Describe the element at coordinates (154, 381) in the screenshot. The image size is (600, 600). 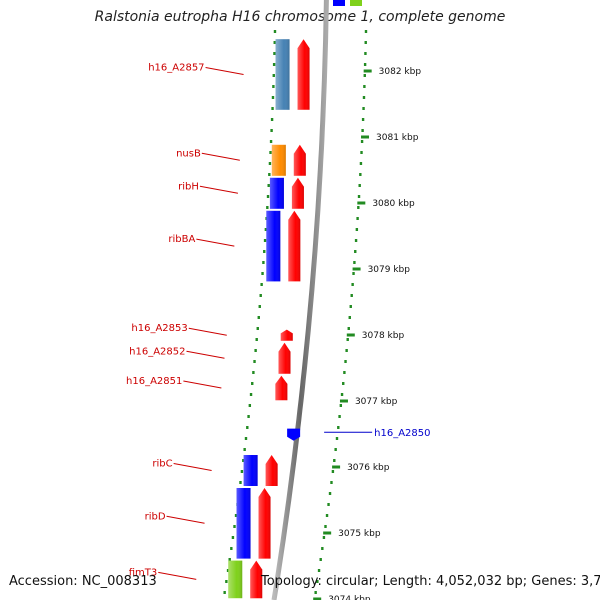
I see `gene-label-text: h16_A2851` at that location.